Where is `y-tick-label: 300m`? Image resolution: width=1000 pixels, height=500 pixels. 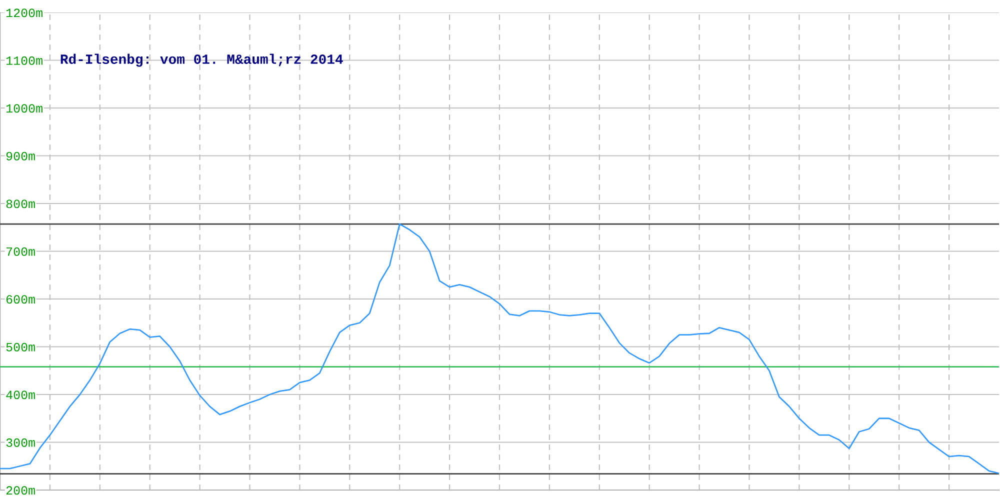 y-tick-label: 300m is located at coordinates (20, 442).